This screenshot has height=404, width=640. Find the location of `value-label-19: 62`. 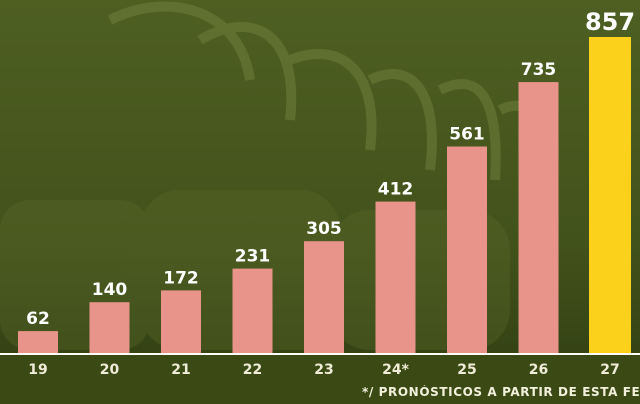

value-label-19: 62 is located at coordinates (38, 319).